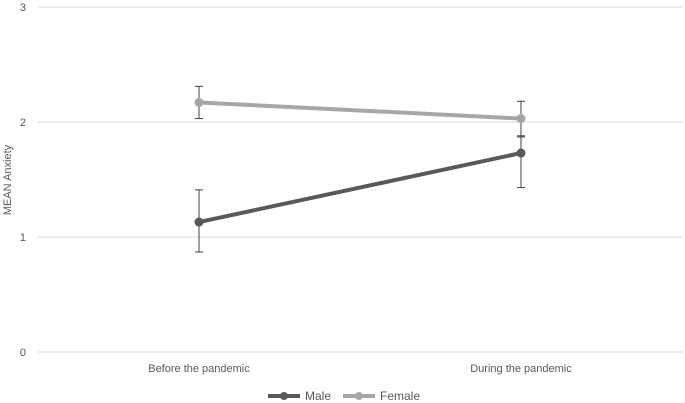 The image size is (685, 403). Describe the element at coordinates (359, 396) in the screenshot. I see `legend-marker-female` at that location.